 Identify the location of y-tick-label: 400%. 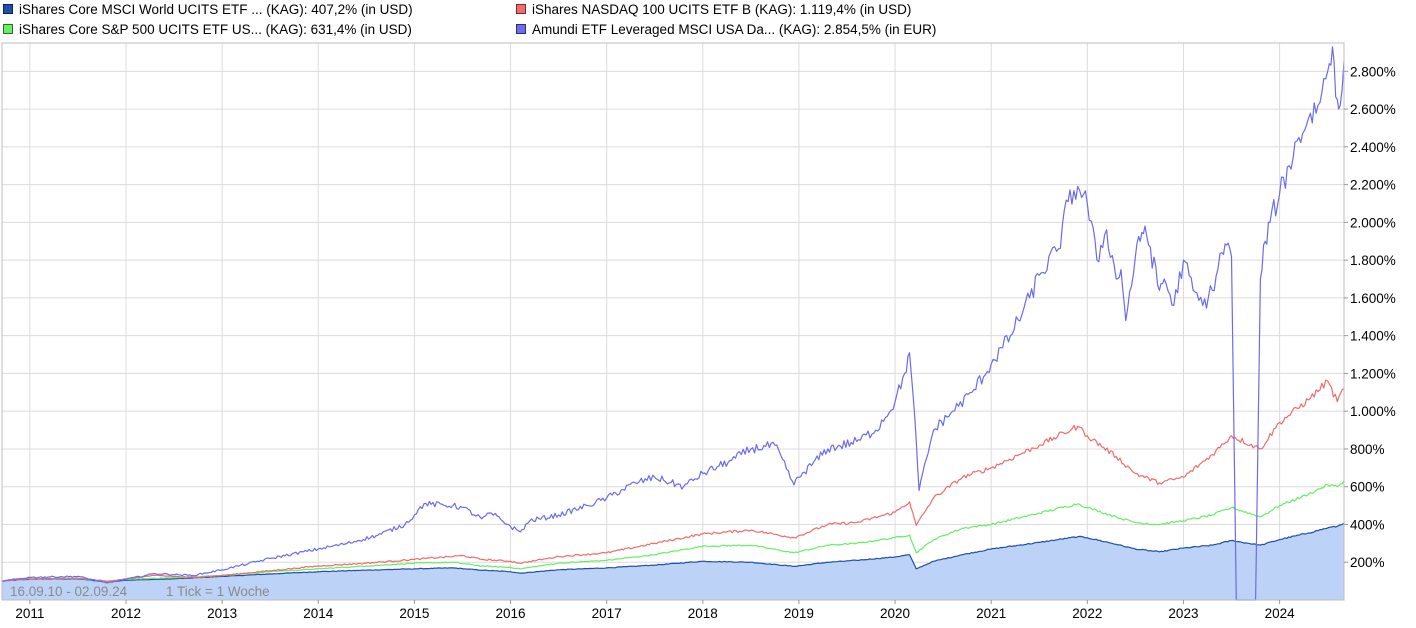
(1367, 524).